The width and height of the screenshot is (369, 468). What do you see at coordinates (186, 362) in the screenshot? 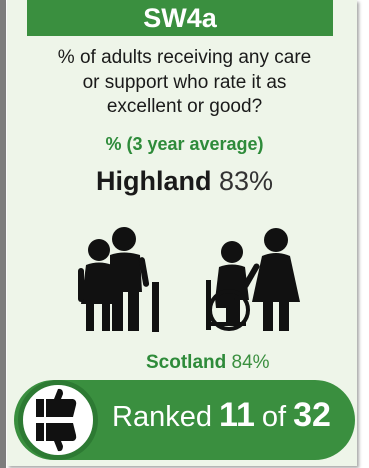
I see `national-name: Scotland` at bounding box center [186, 362].